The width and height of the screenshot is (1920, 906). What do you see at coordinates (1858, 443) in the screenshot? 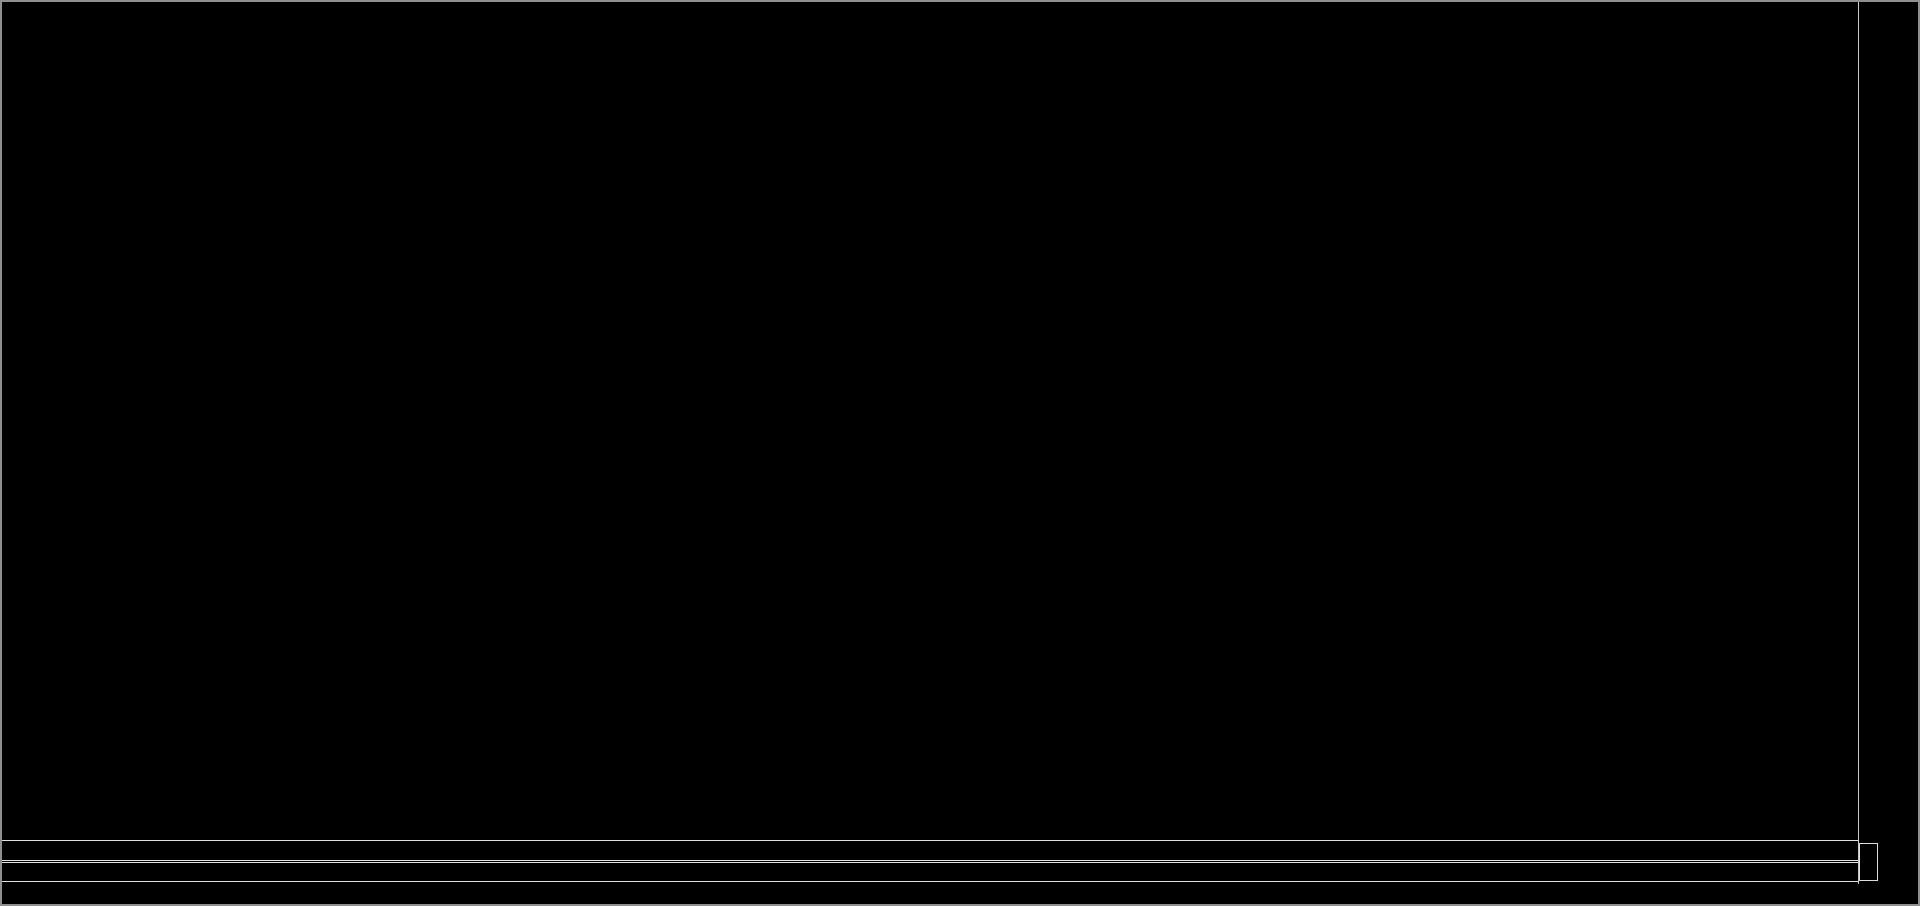
I see `price-axis-divider` at bounding box center [1858, 443].